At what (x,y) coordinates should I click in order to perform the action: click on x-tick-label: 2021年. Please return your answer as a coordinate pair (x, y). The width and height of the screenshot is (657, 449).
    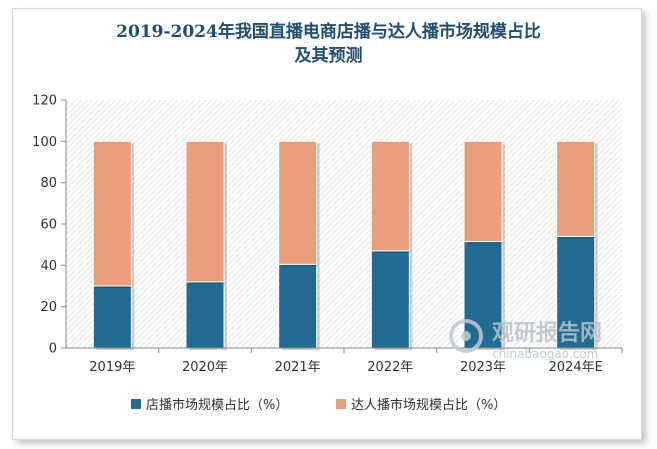
    Looking at the image, I should click on (298, 367).